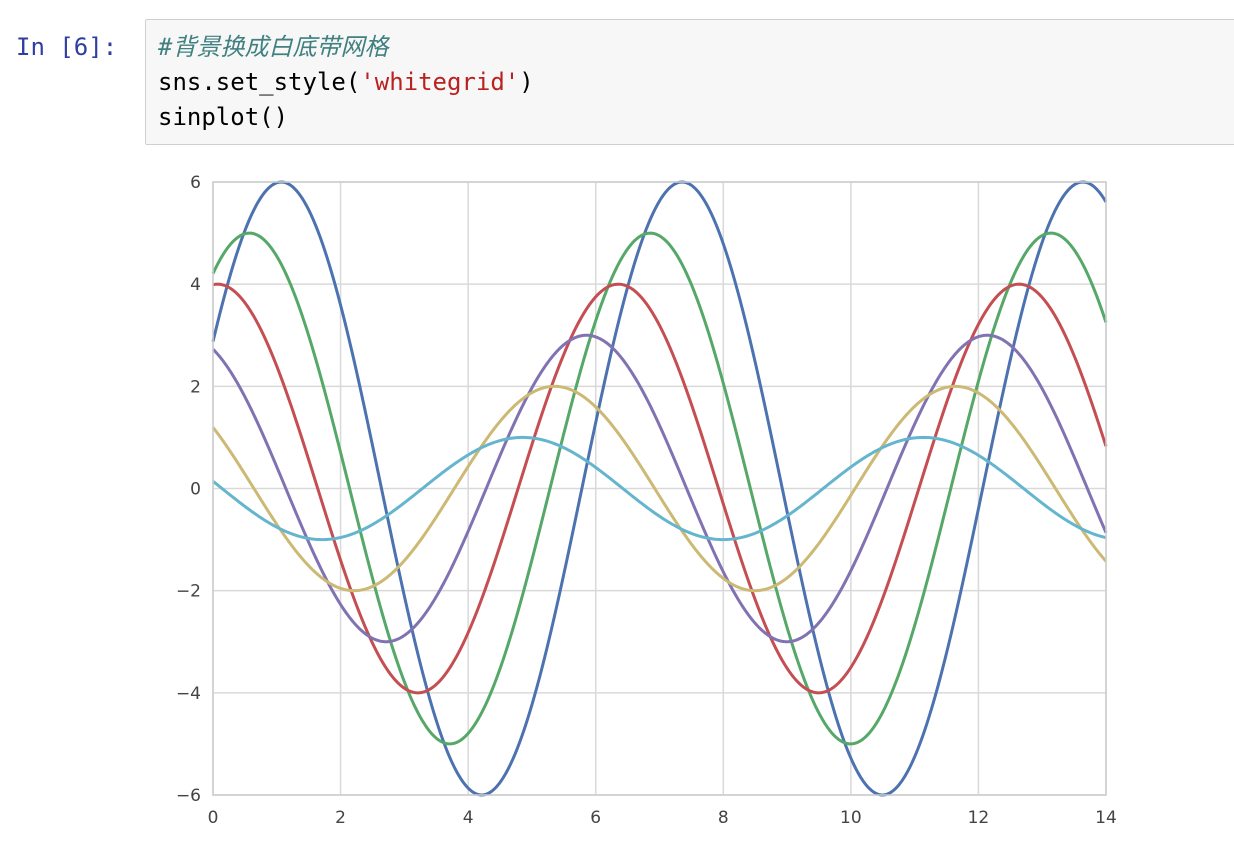 This screenshot has height=862, width=1234. Describe the element at coordinates (595, 818) in the screenshot. I see `x-tick-label: 6` at that location.